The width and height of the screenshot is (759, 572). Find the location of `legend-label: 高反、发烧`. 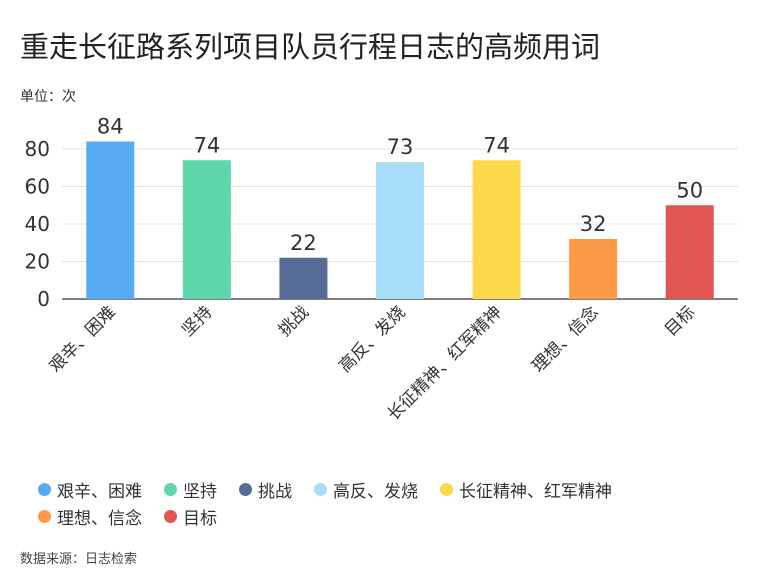

legend-label: 高反、发烧 is located at coordinates (375, 492).